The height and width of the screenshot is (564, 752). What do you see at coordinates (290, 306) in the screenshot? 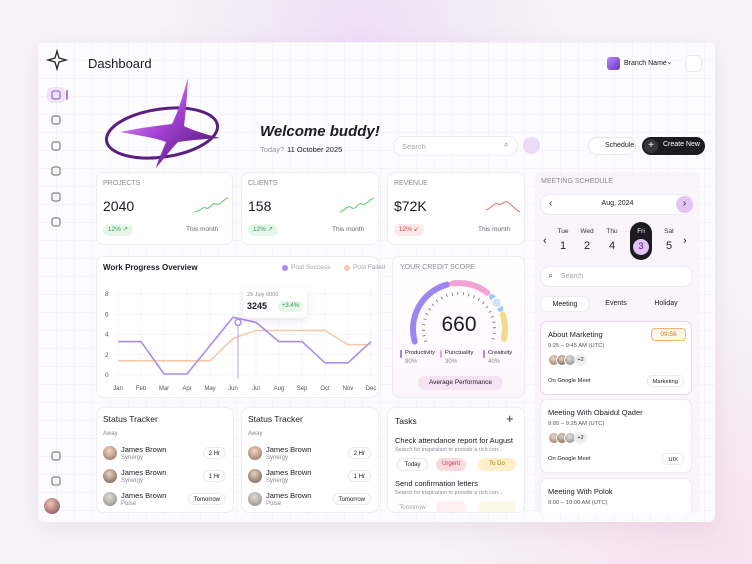
I see `tooltip-change: +3.4%` at bounding box center [290, 306].